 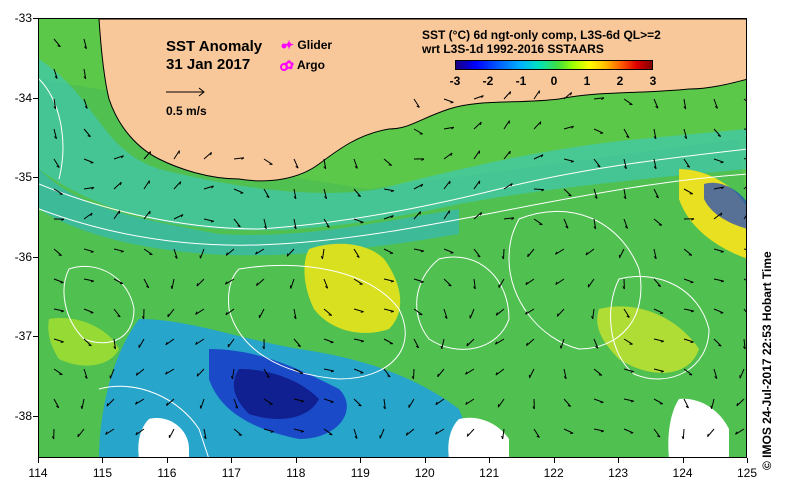 What do you see at coordinates (315, 45) in the screenshot?
I see `glider-label: Glider` at bounding box center [315, 45].